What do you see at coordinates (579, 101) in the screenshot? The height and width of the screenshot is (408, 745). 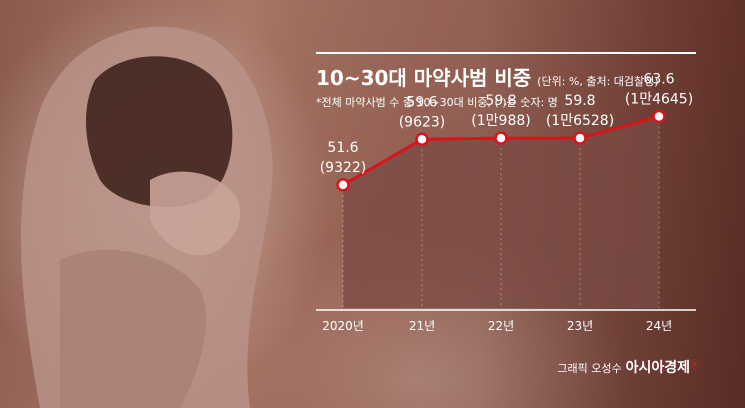 I see `value-label-3: 59.8` at bounding box center [579, 101].